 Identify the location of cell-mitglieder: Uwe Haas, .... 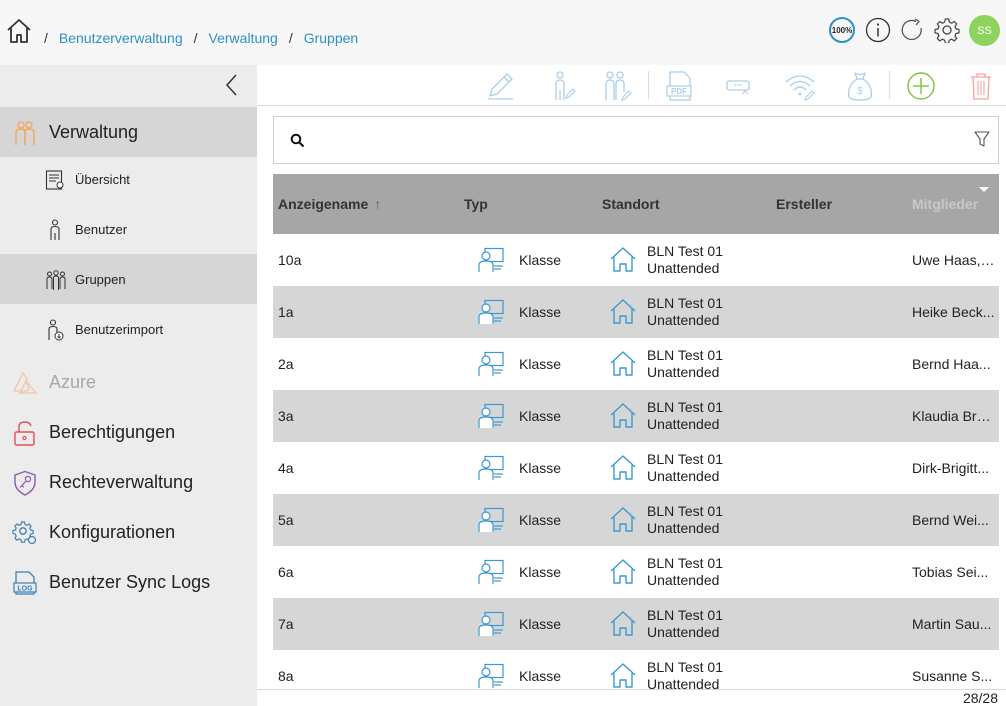
(954, 260).